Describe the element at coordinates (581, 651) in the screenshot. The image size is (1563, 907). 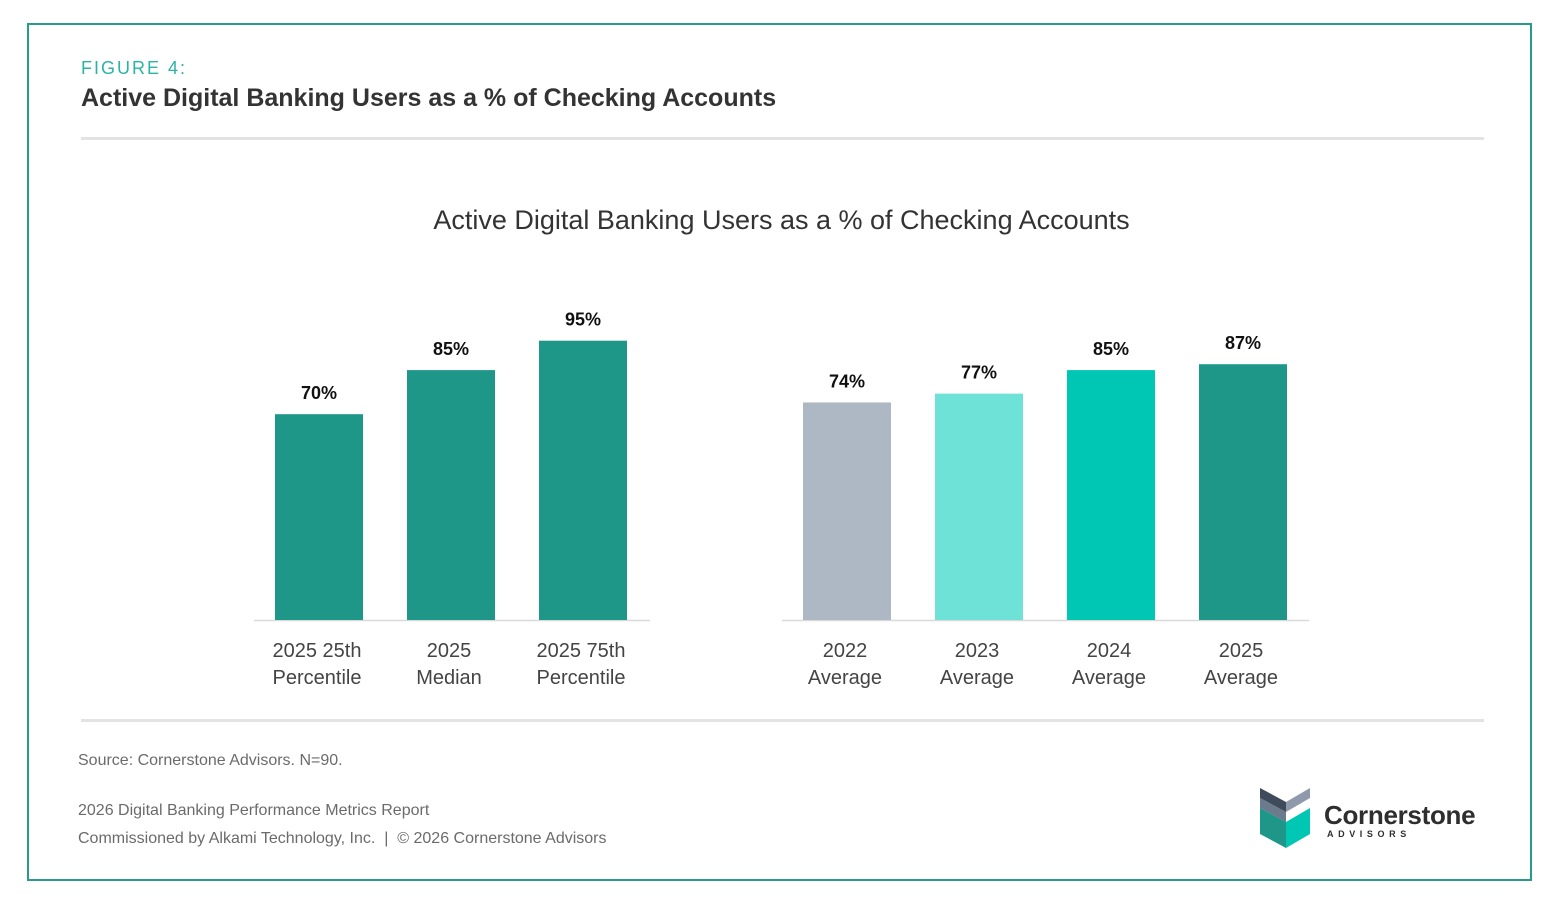
I see `category-label: 2025 75th` at that location.